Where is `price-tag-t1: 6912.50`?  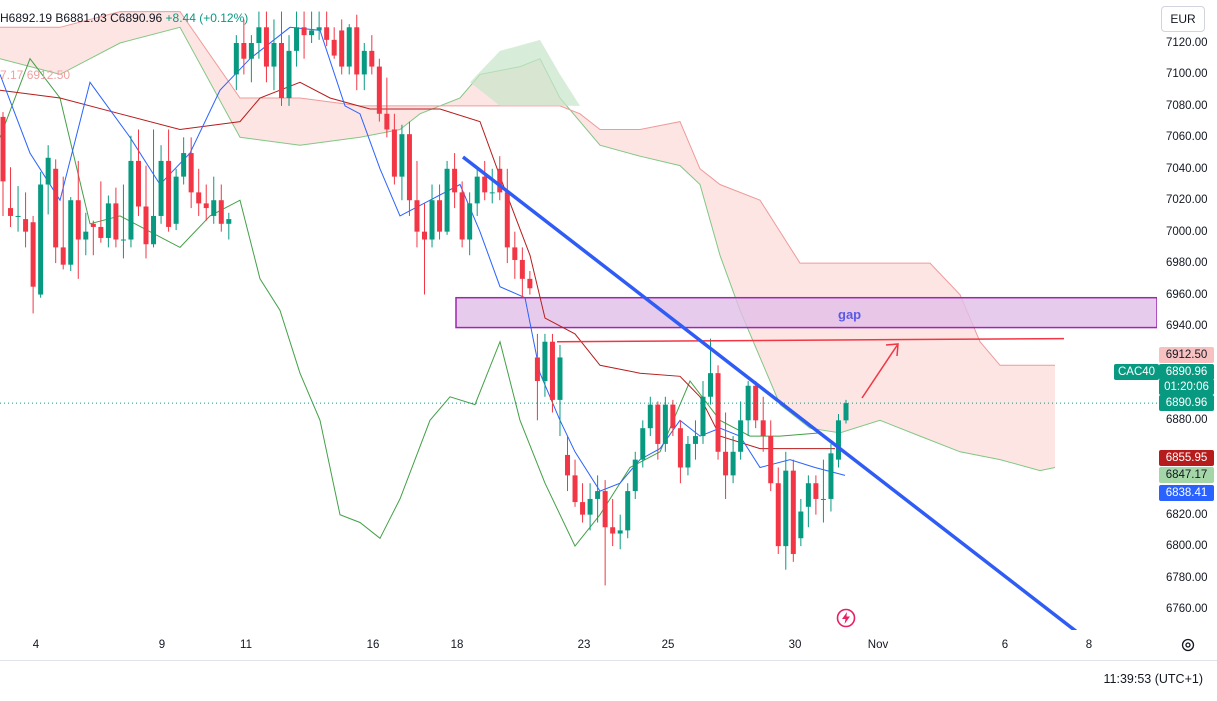
price-tag-t1: 6912.50 is located at coordinates (1186, 355).